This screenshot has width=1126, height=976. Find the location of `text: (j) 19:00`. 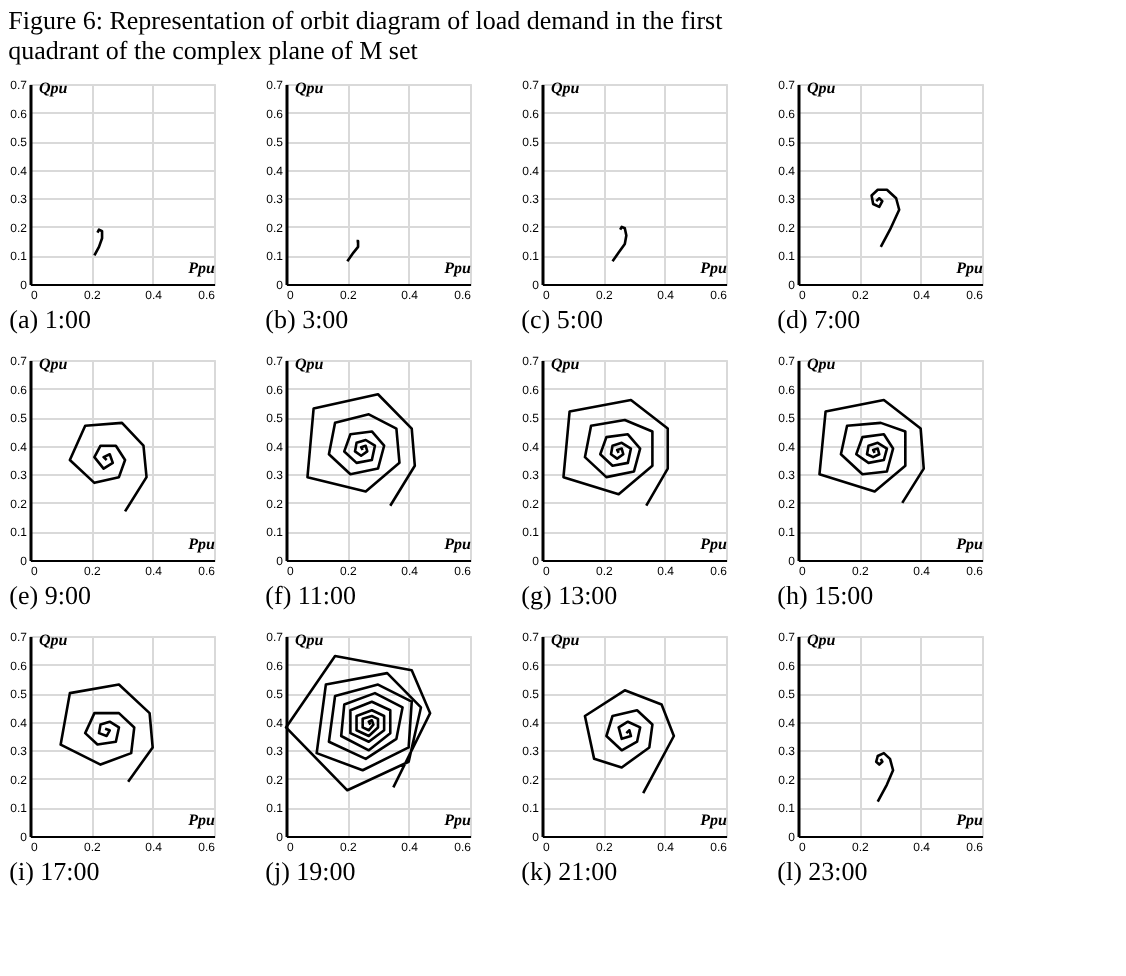

text: (j) 19:00 is located at coordinates (310, 871).